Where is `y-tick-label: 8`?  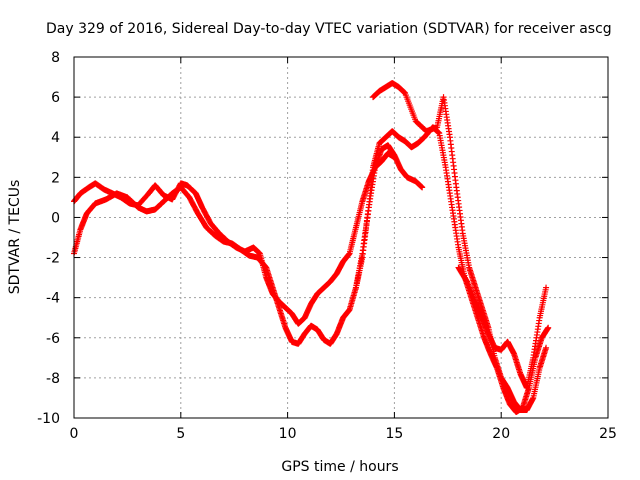 y-tick-label: 8 is located at coordinates (55, 58).